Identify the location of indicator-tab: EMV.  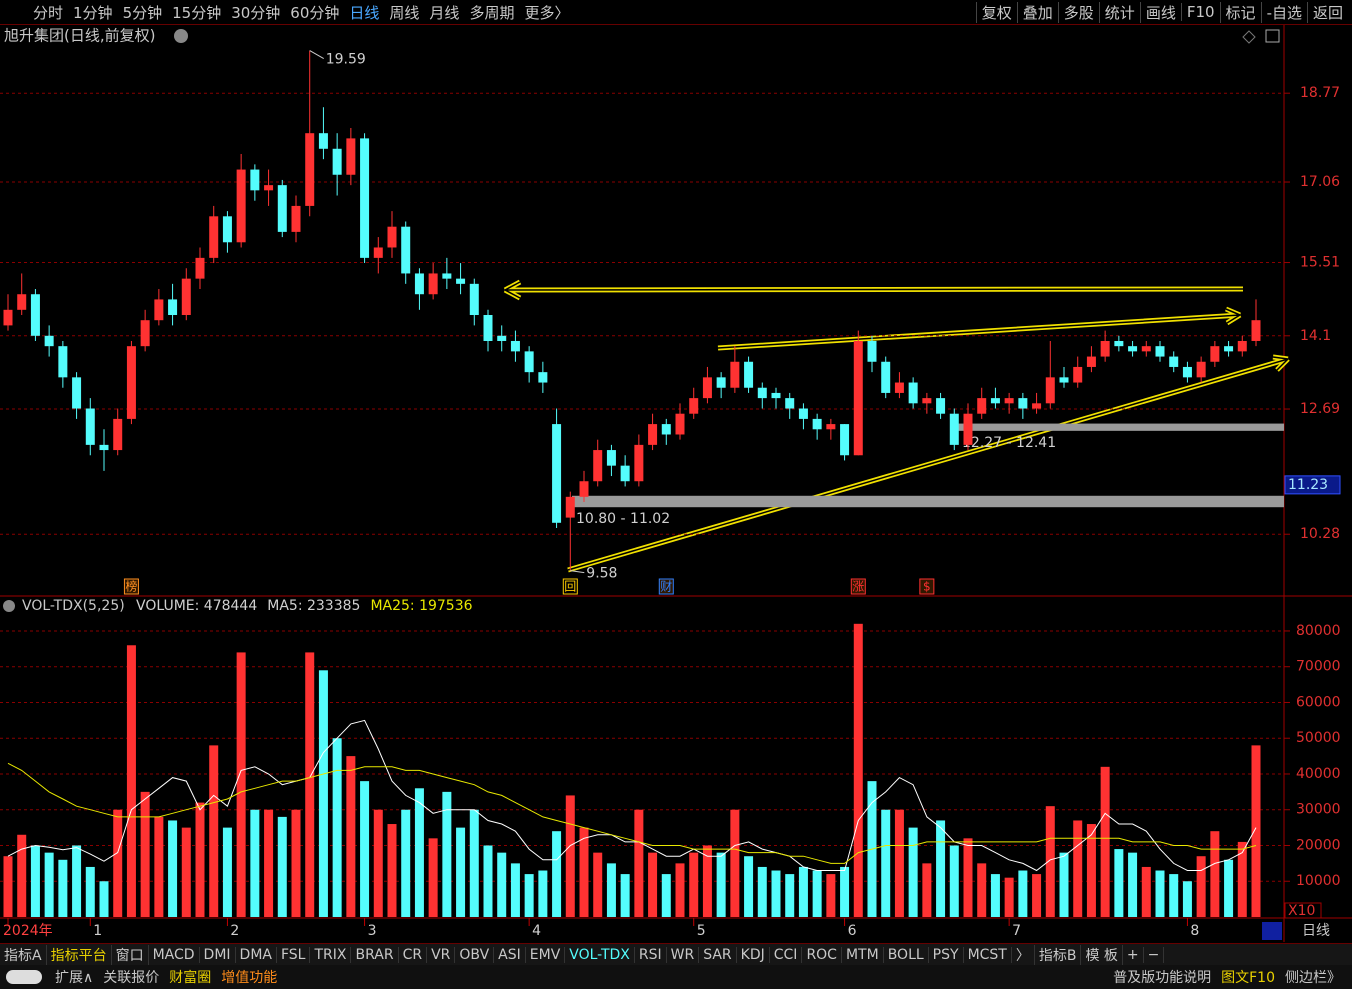
(546, 954).